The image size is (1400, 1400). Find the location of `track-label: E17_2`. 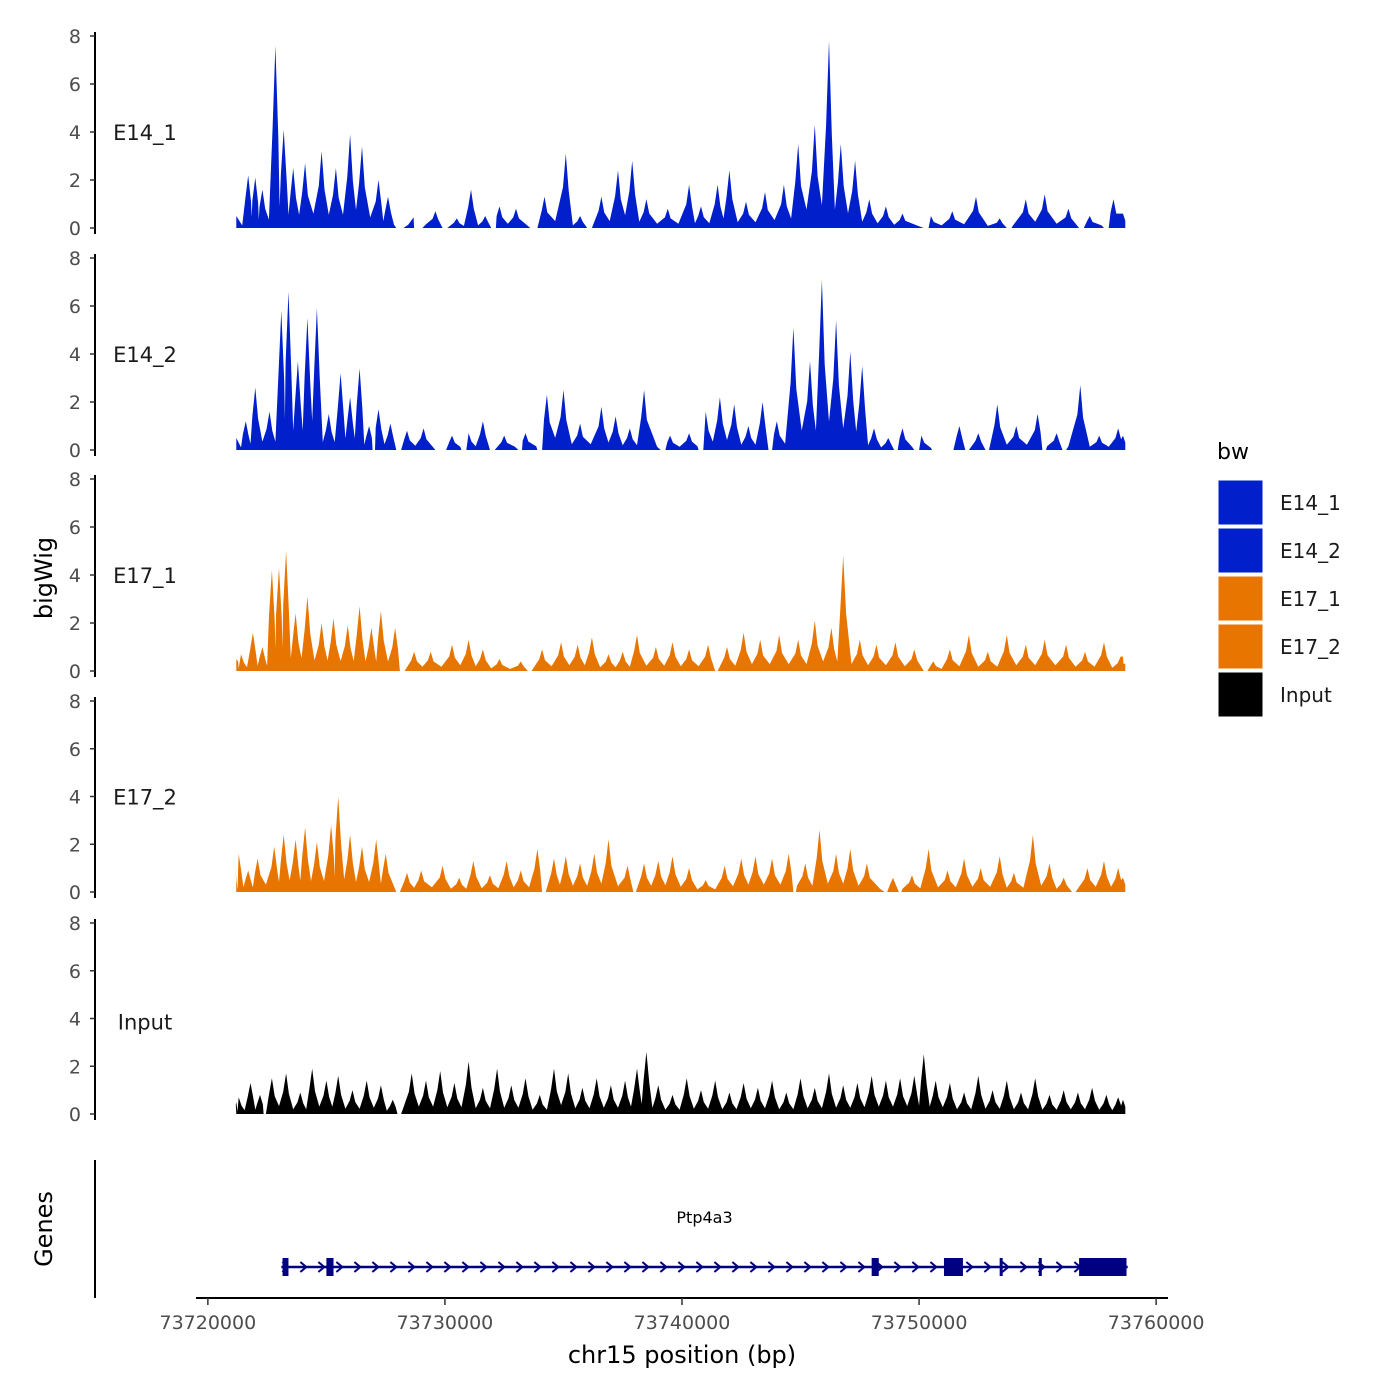

track-label: E17_2 is located at coordinates (145, 798).